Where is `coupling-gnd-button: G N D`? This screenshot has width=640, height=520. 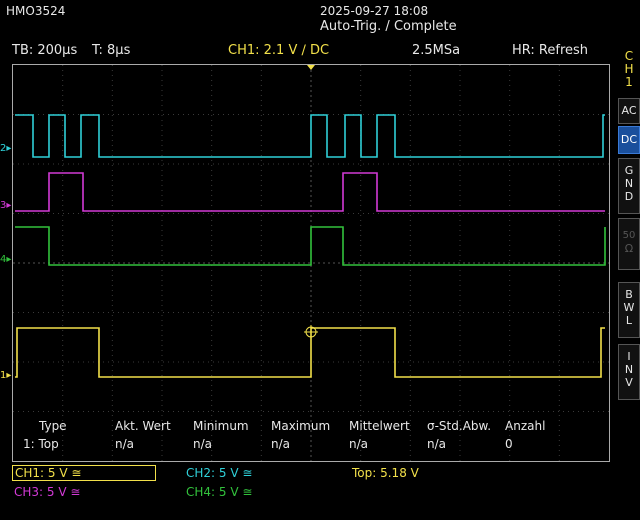
coupling-gnd-button: G N D is located at coordinates (629, 186).